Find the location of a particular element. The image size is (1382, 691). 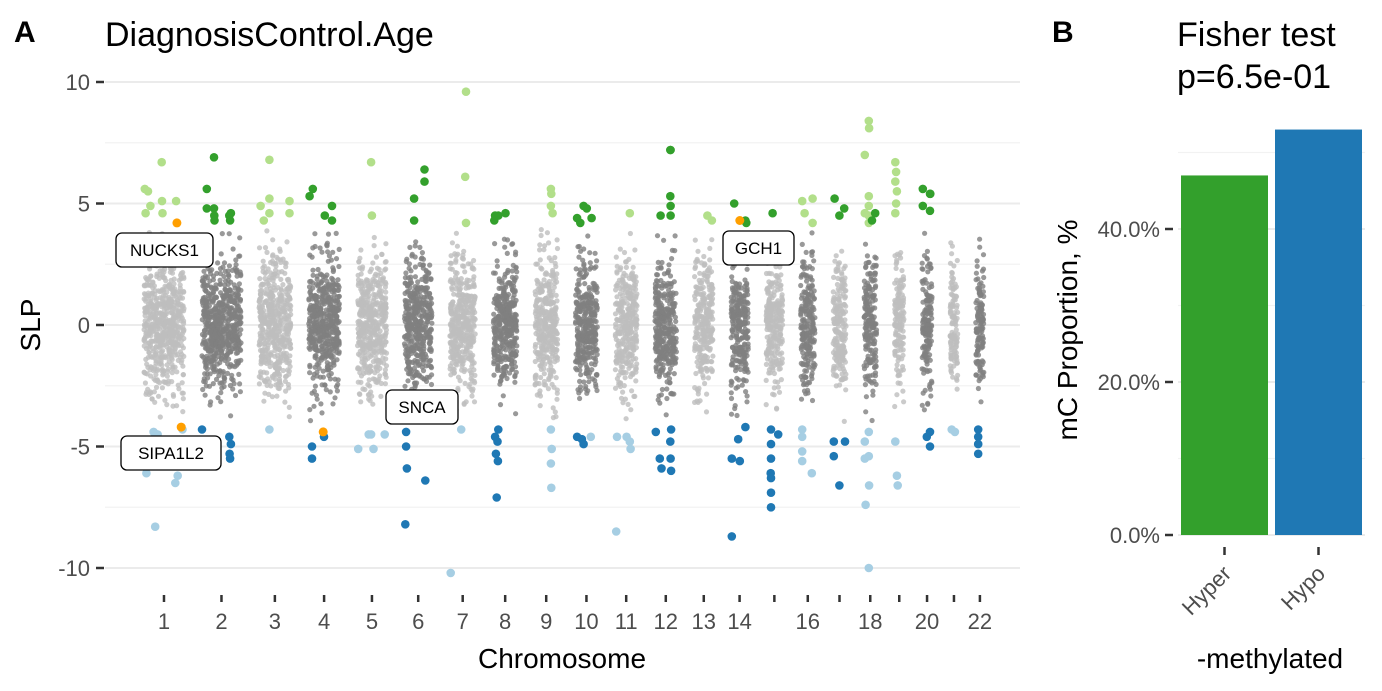

panel-a-letter: A is located at coordinates (25, 32).